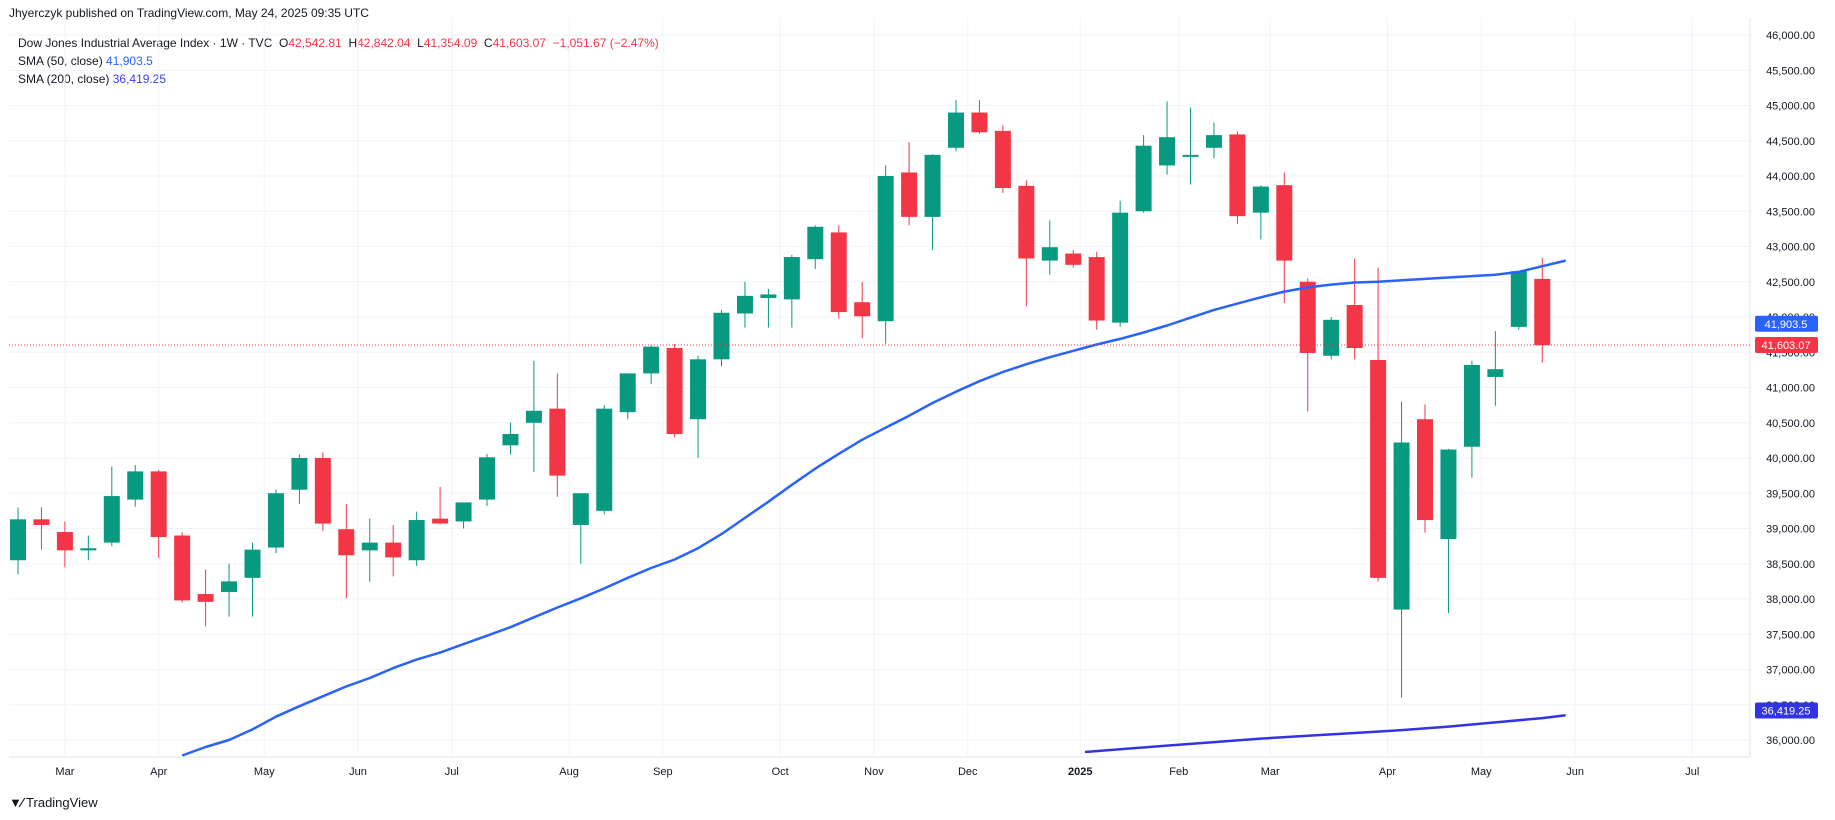 This screenshot has width=1835, height=820. What do you see at coordinates (488, 43) in the screenshot?
I see `close-label: C` at bounding box center [488, 43].